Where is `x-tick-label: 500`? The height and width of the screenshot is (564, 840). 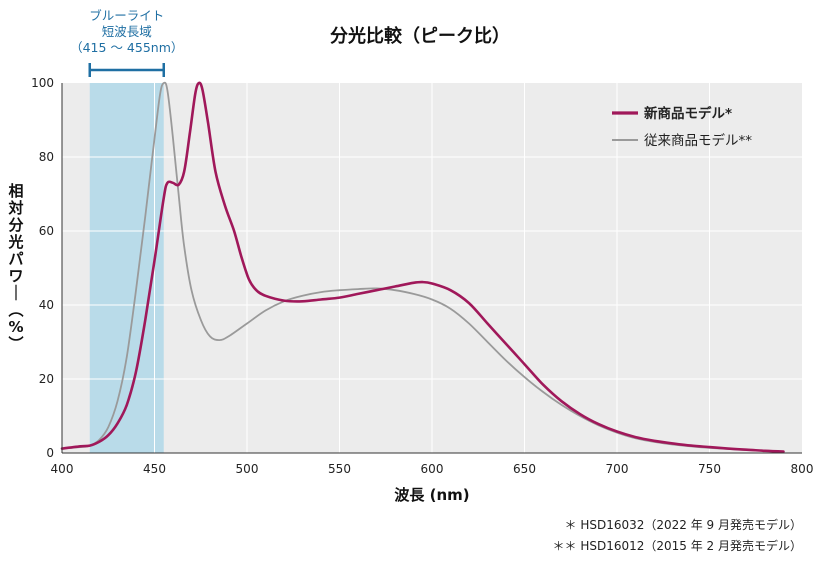 x-tick-label: 500 is located at coordinates (247, 469).